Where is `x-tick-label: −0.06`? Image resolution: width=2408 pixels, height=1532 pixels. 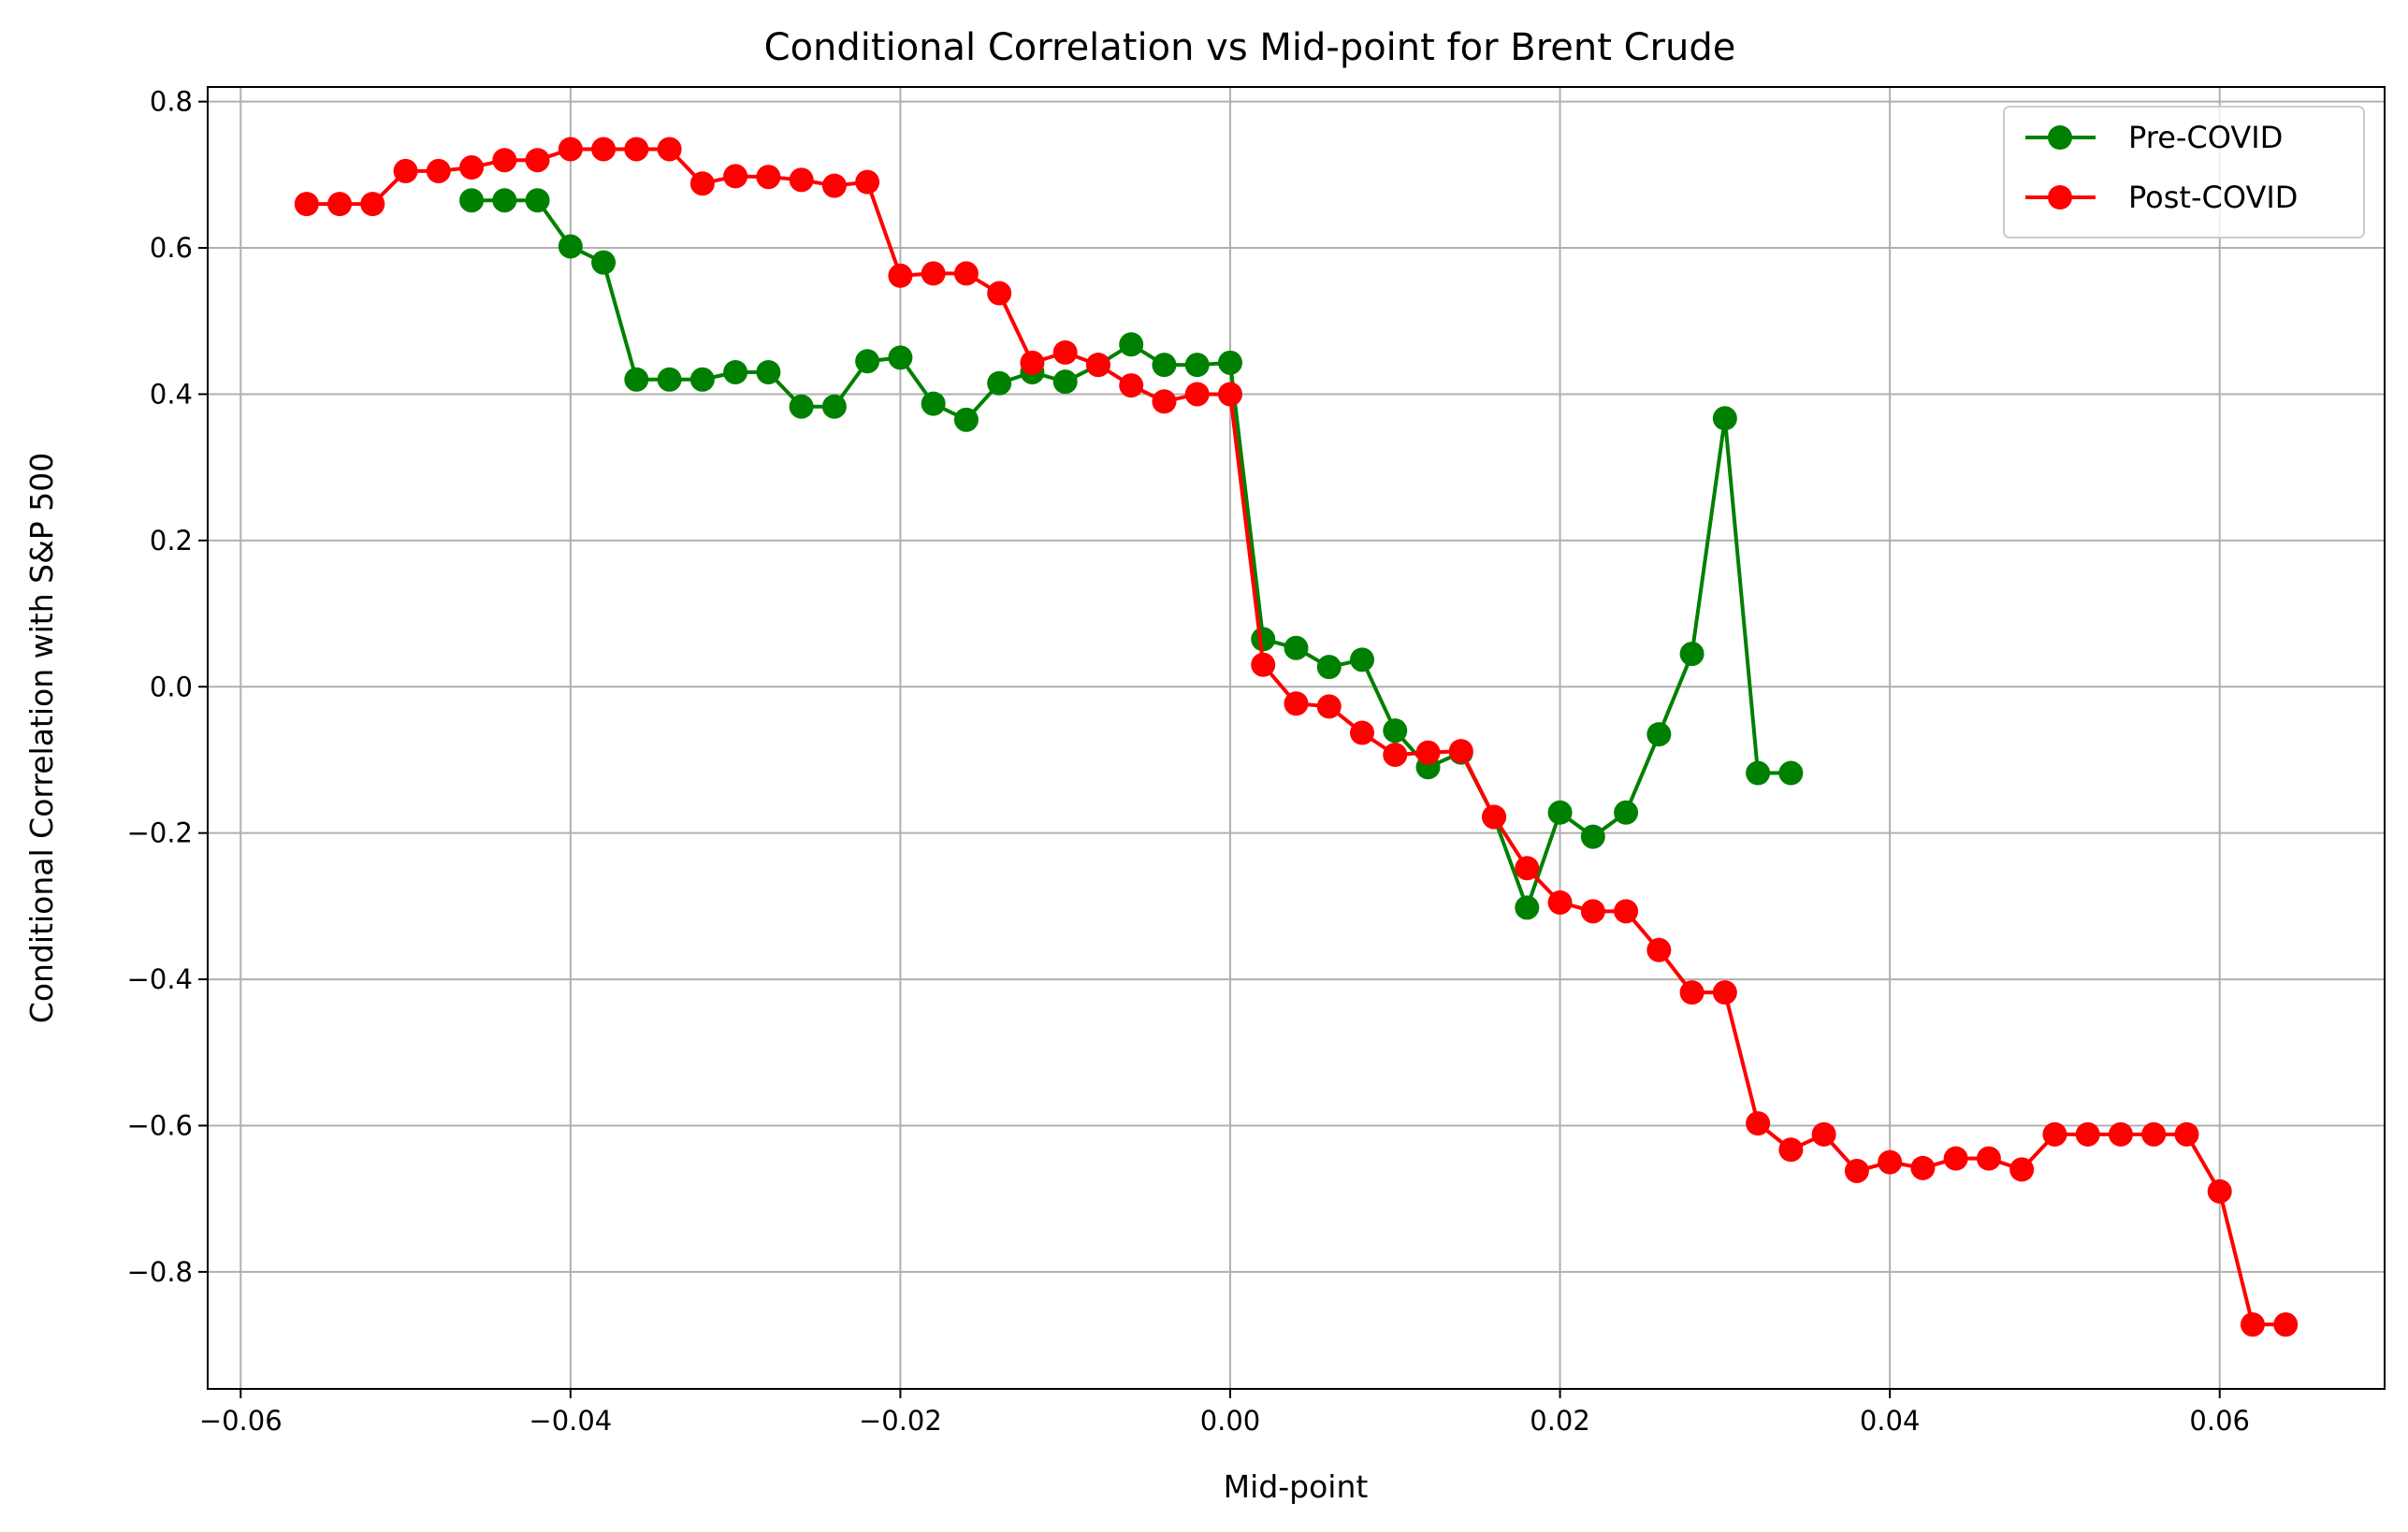 x-tick-label: −0.06 is located at coordinates (241, 1421).